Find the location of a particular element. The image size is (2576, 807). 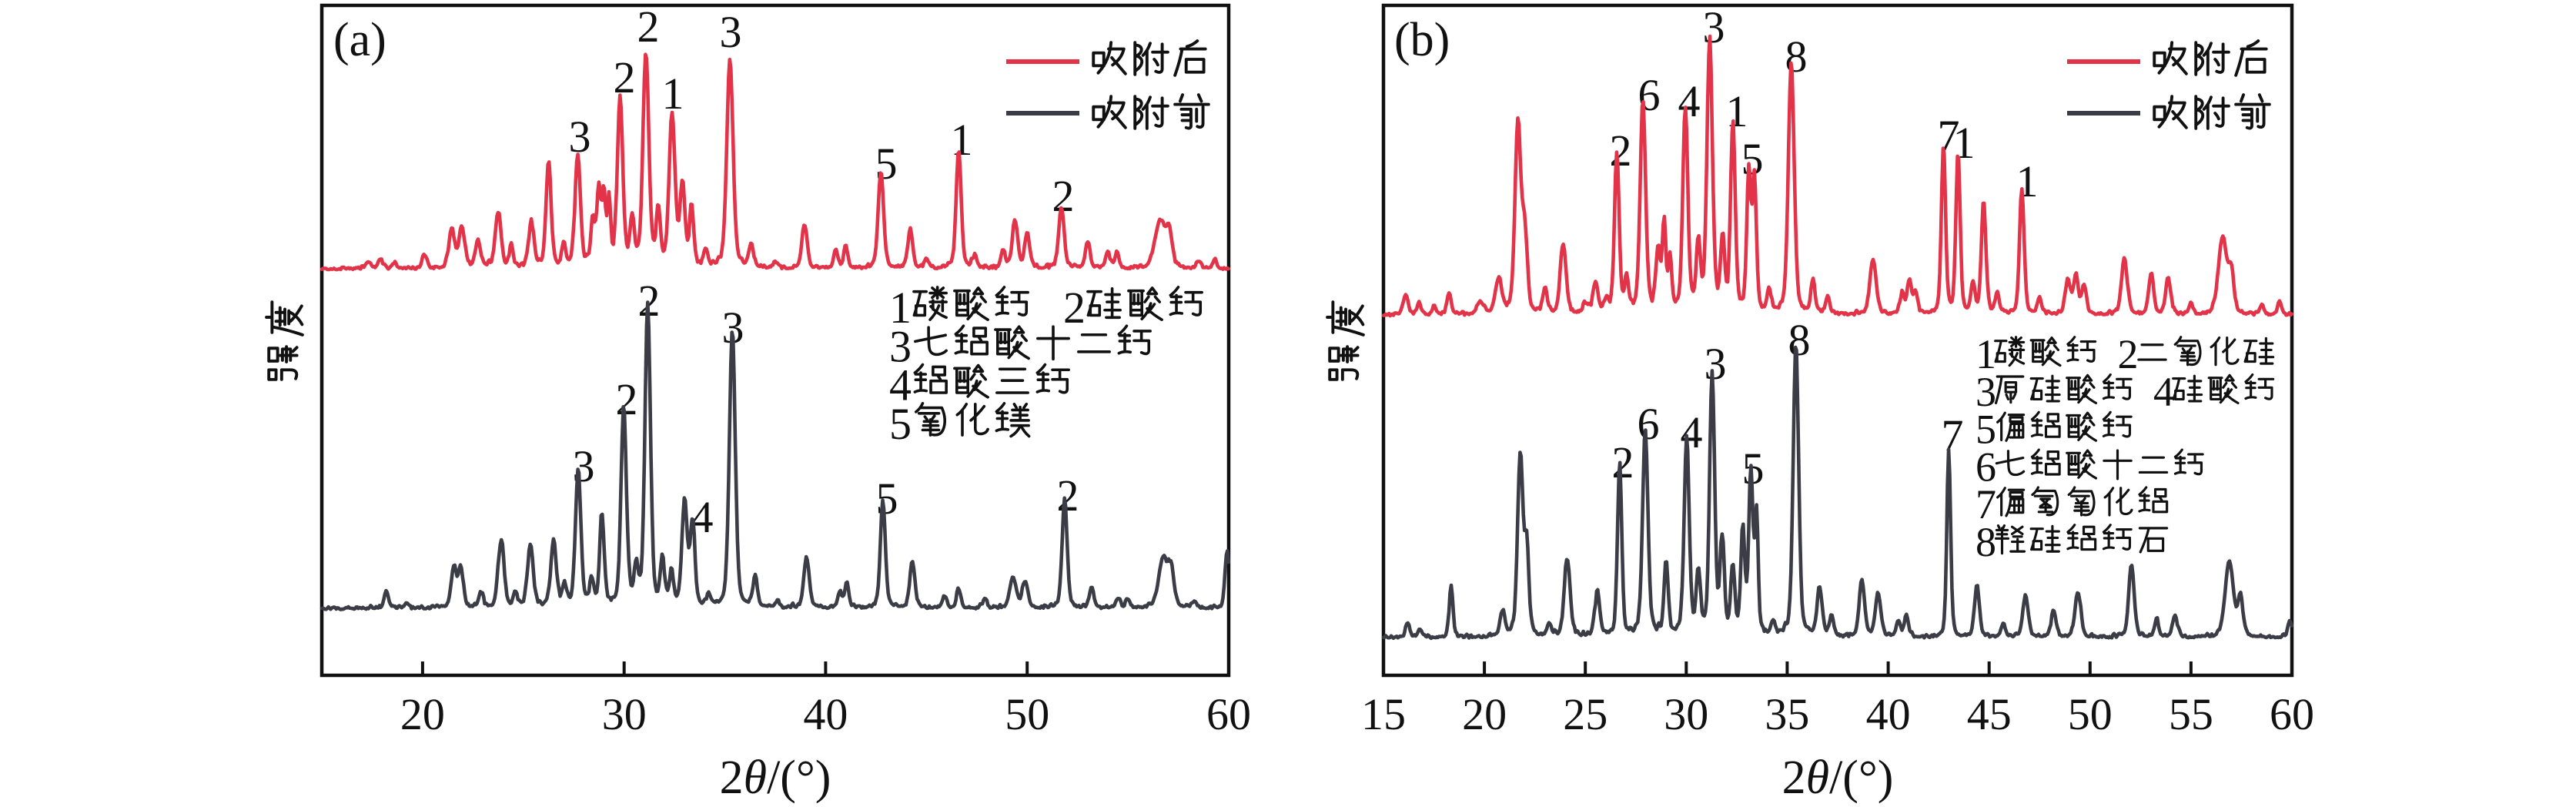

svg-text: 55 is located at coordinates (2191, 714).